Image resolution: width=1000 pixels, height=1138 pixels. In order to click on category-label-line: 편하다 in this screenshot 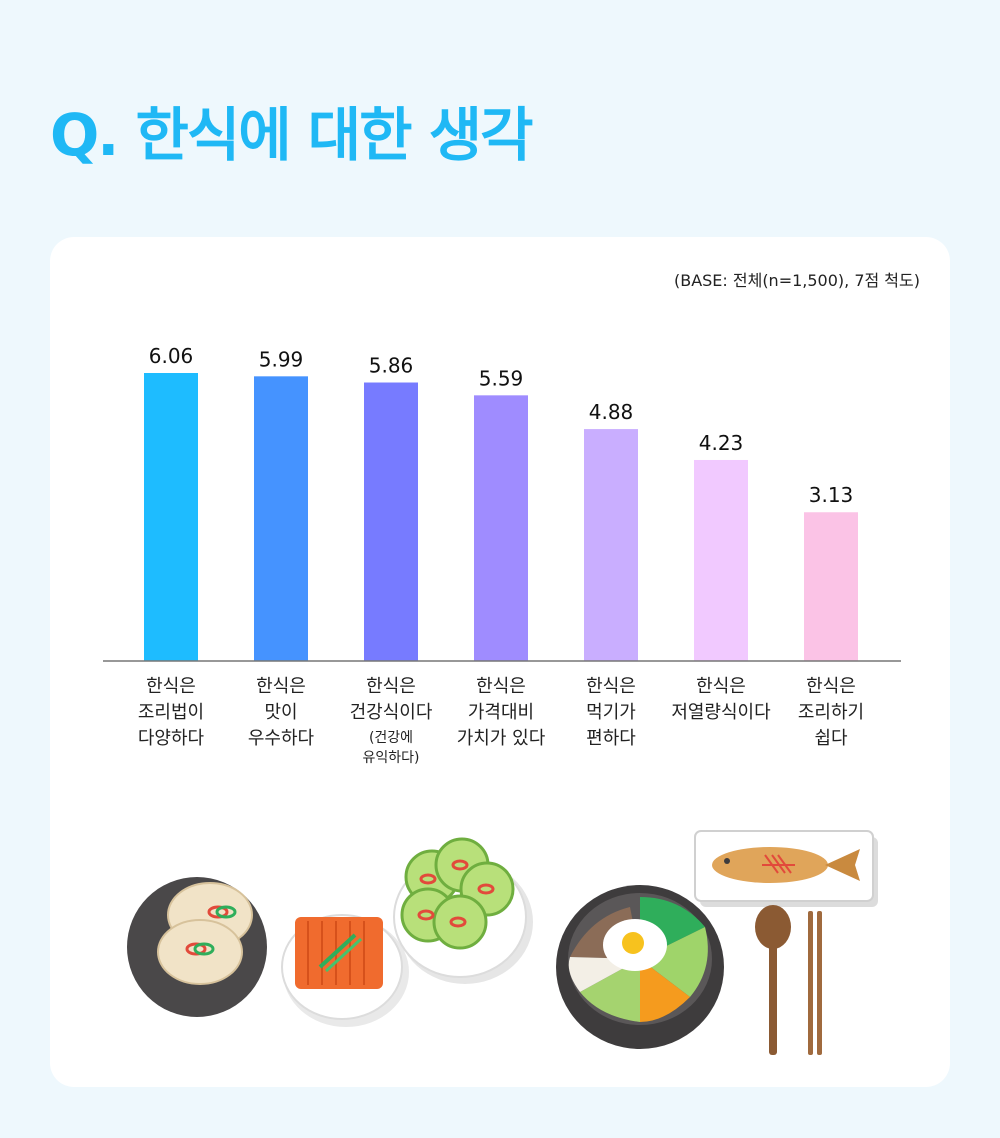, I will do `click(611, 738)`.